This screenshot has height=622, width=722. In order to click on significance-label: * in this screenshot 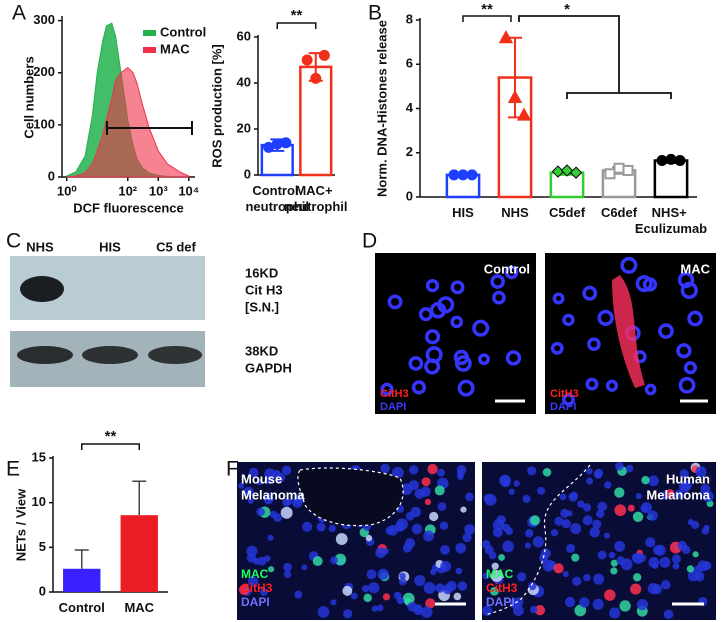, I will do `click(567, 9)`.